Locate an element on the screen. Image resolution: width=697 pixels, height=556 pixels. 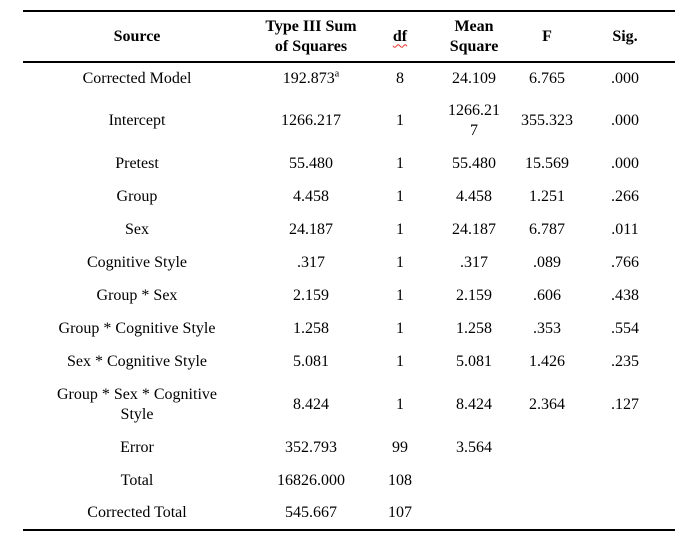
cell-f: .353 is located at coordinates (547, 328).